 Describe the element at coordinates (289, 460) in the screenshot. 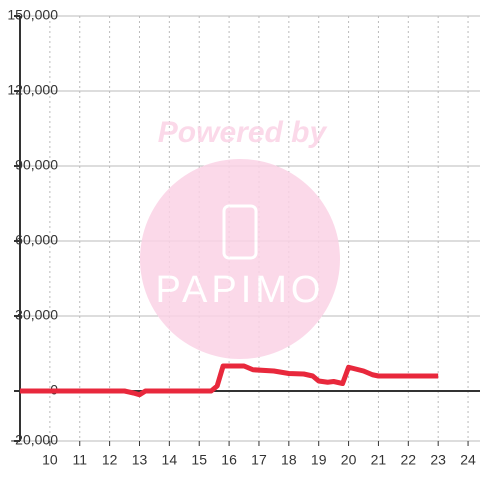

I see `x-tick-label: 18` at that location.